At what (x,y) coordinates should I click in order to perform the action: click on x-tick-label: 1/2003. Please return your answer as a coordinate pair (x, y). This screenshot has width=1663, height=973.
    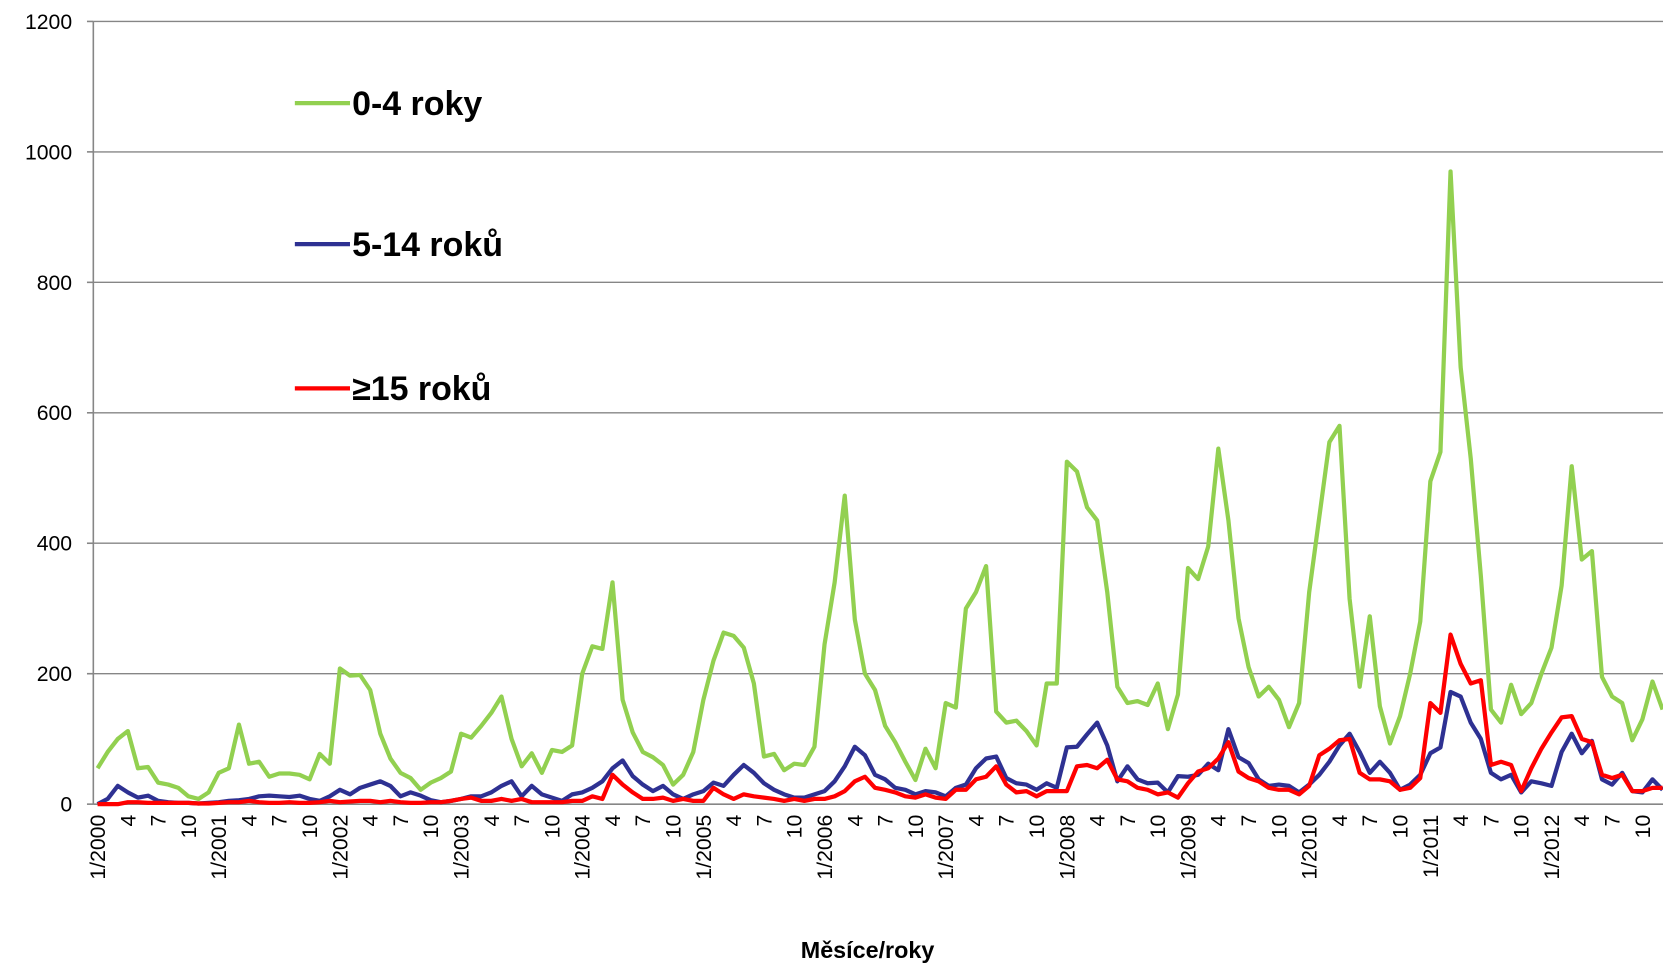
    Looking at the image, I should click on (461, 847).